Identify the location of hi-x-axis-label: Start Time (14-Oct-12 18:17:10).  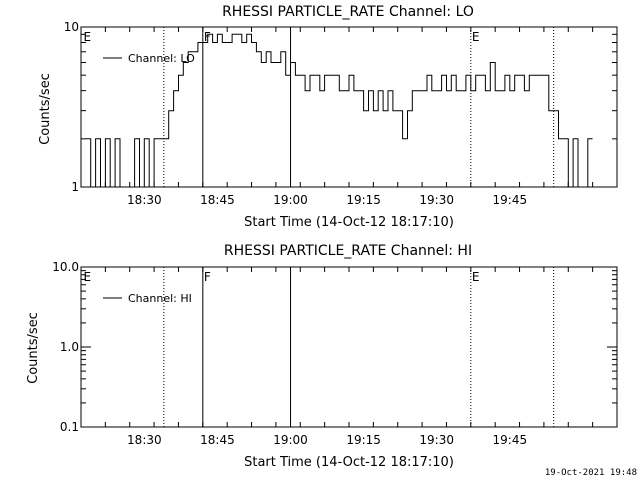
(349, 462).